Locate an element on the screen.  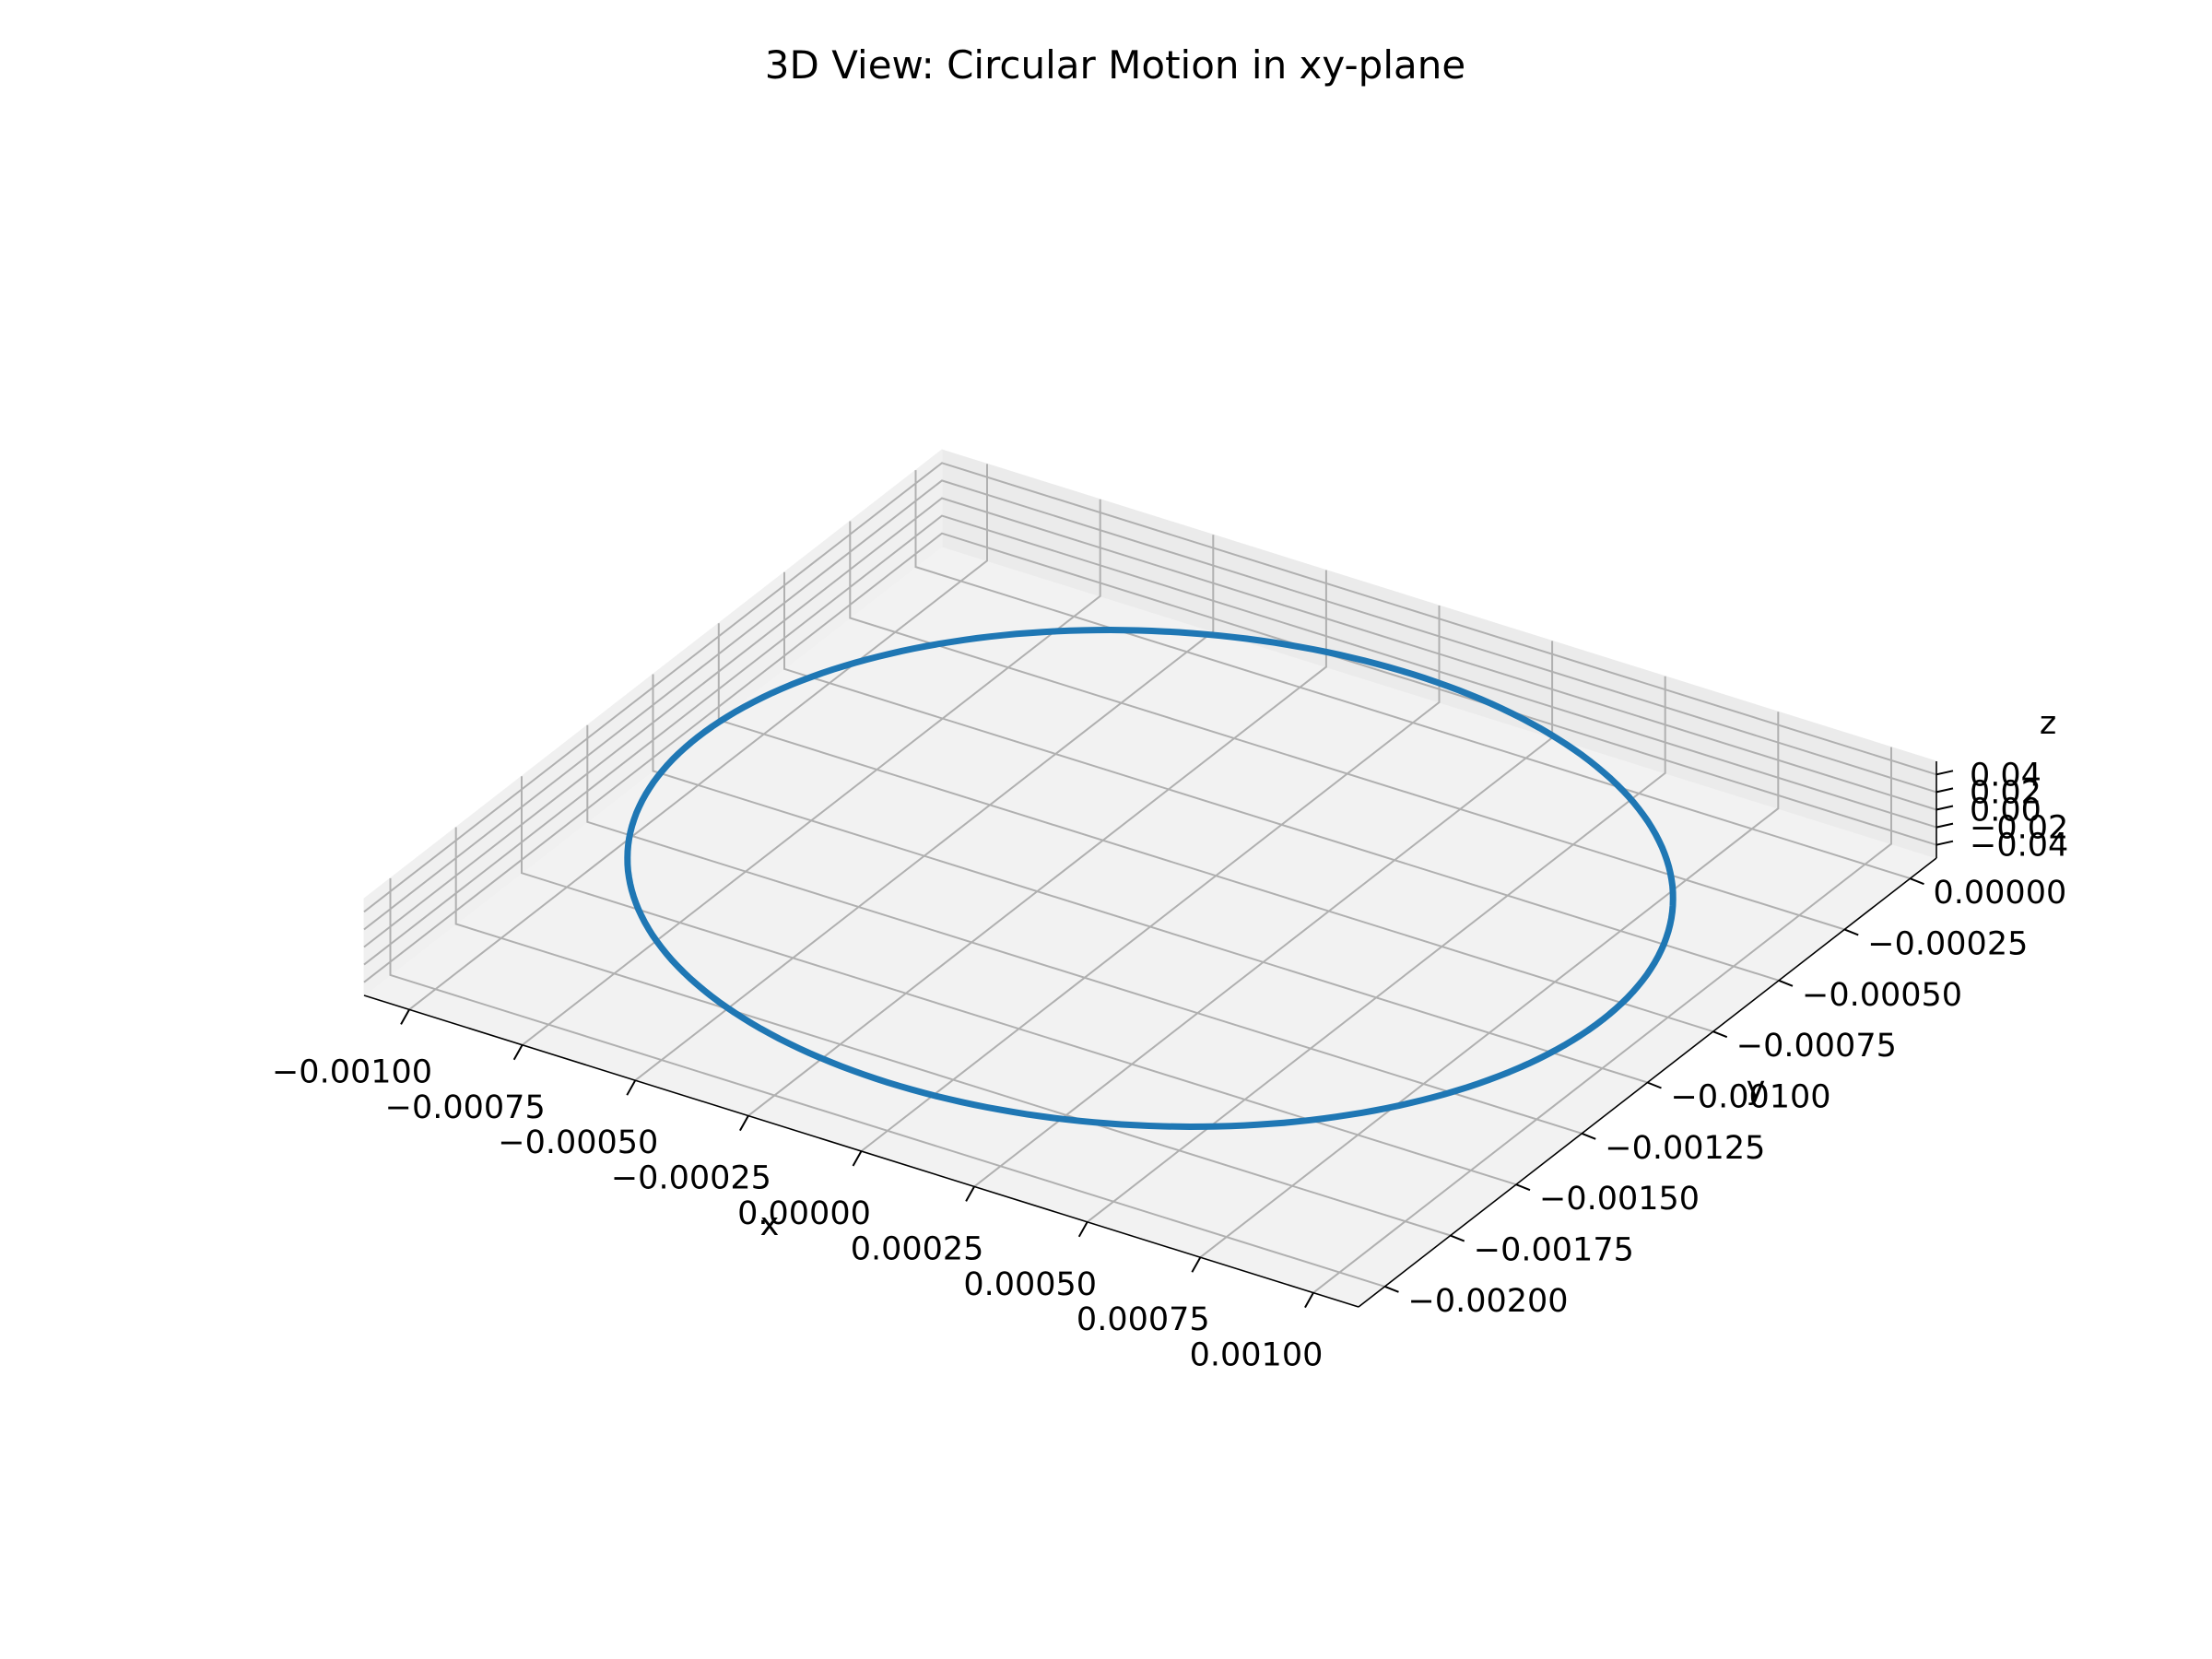
z-axis-label: z is located at coordinates (2048, 723).